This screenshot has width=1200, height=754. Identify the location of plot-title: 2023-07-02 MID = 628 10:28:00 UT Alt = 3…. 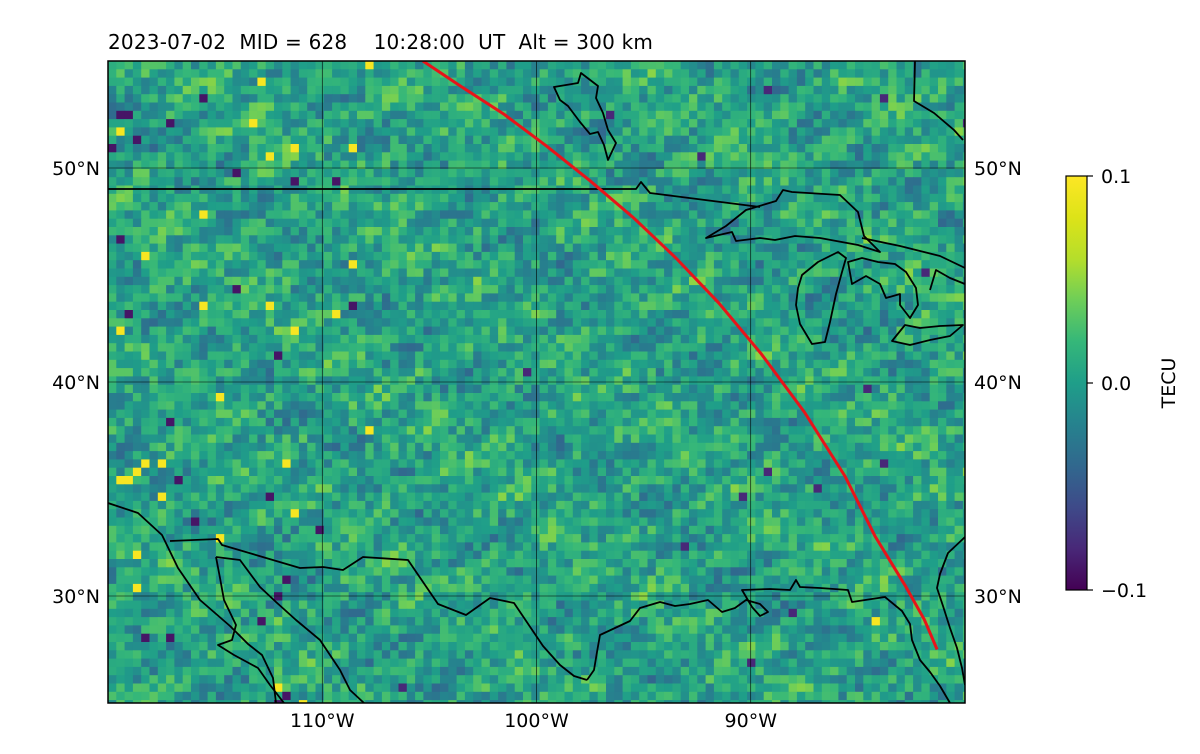
(380, 42).